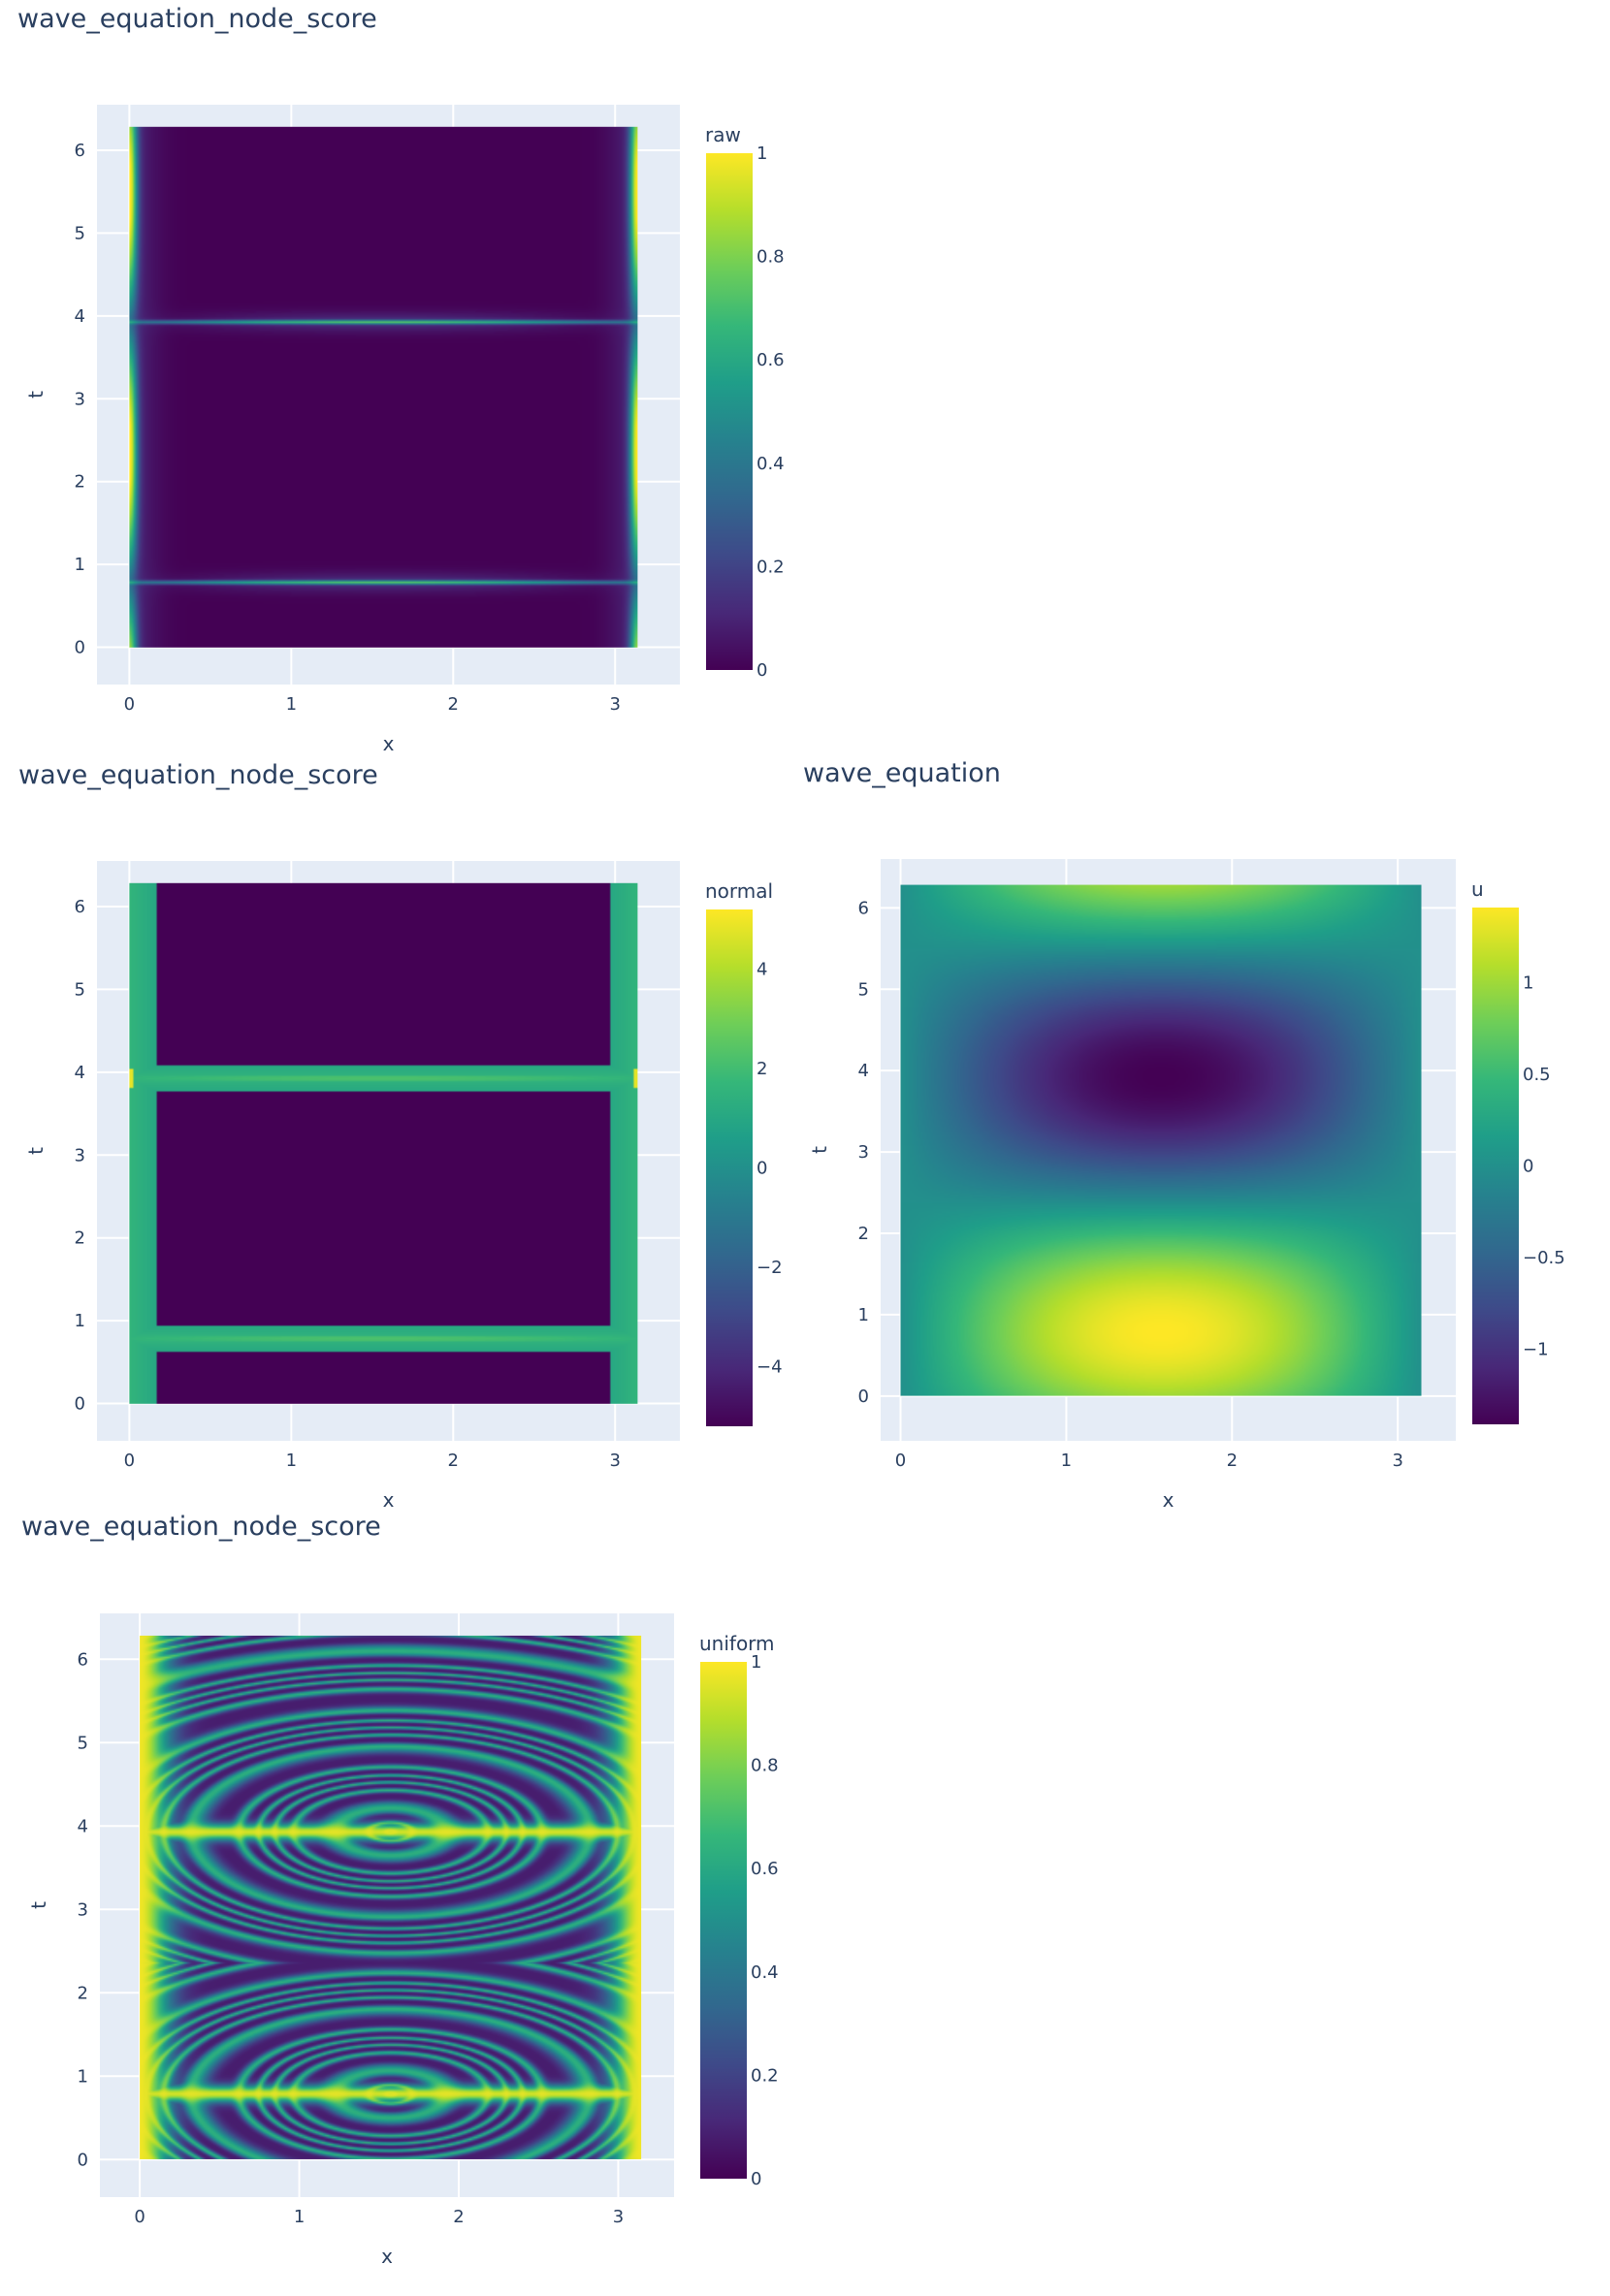  What do you see at coordinates (1537, 1075) in the screenshot?
I see `colorbar-tick-label: 0.5` at bounding box center [1537, 1075].